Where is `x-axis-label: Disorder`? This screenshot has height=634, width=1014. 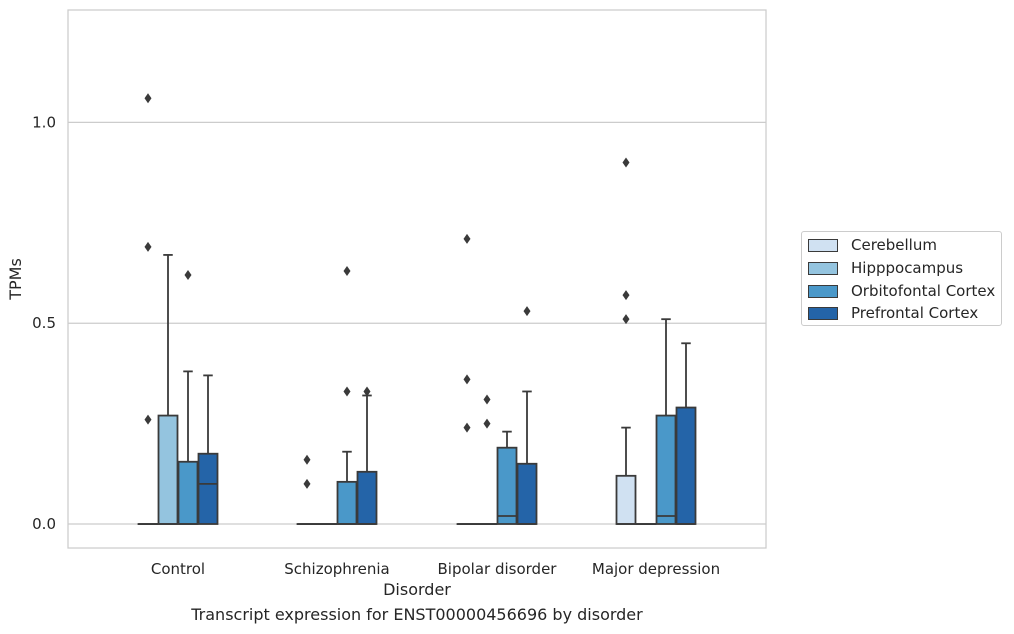
x-axis-label: Disorder is located at coordinates (417, 589).